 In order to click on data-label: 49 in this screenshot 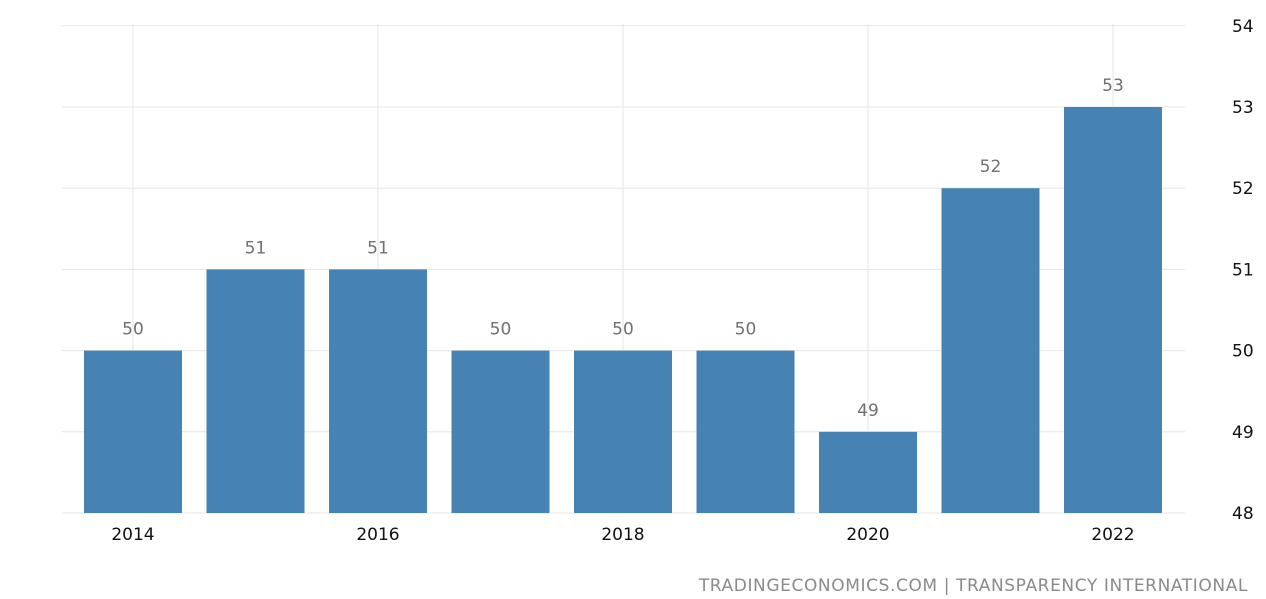, I will do `click(868, 411)`.